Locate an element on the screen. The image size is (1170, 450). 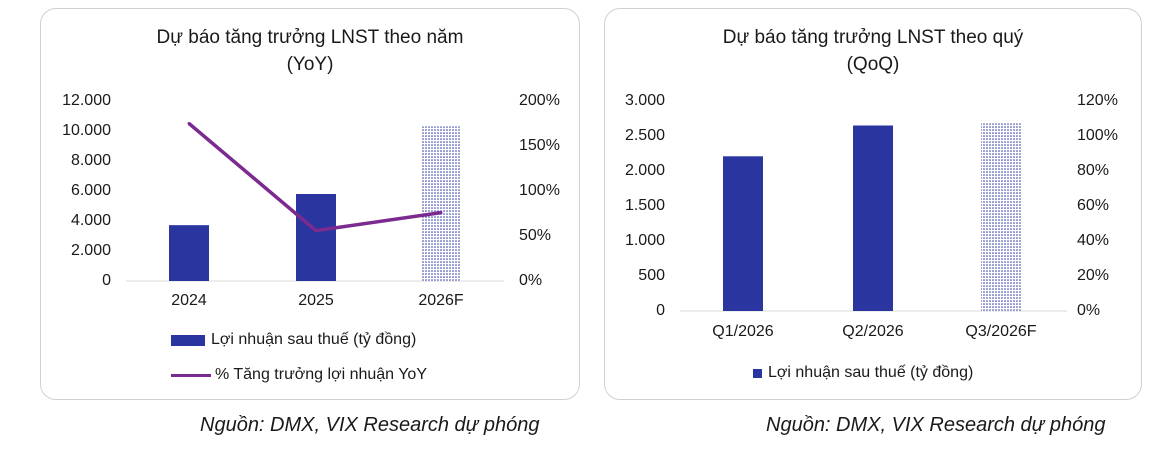
y-left-tick-label: 2.500 is located at coordinates (644, 135).